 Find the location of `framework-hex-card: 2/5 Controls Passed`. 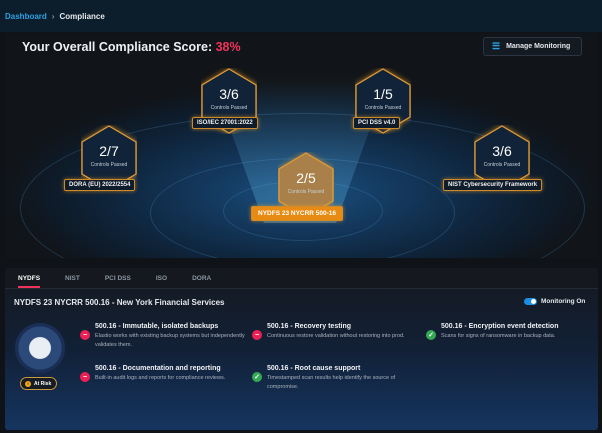

framework-hex-card: 2/5 Controls Passed is located at coordinates (306, 185).